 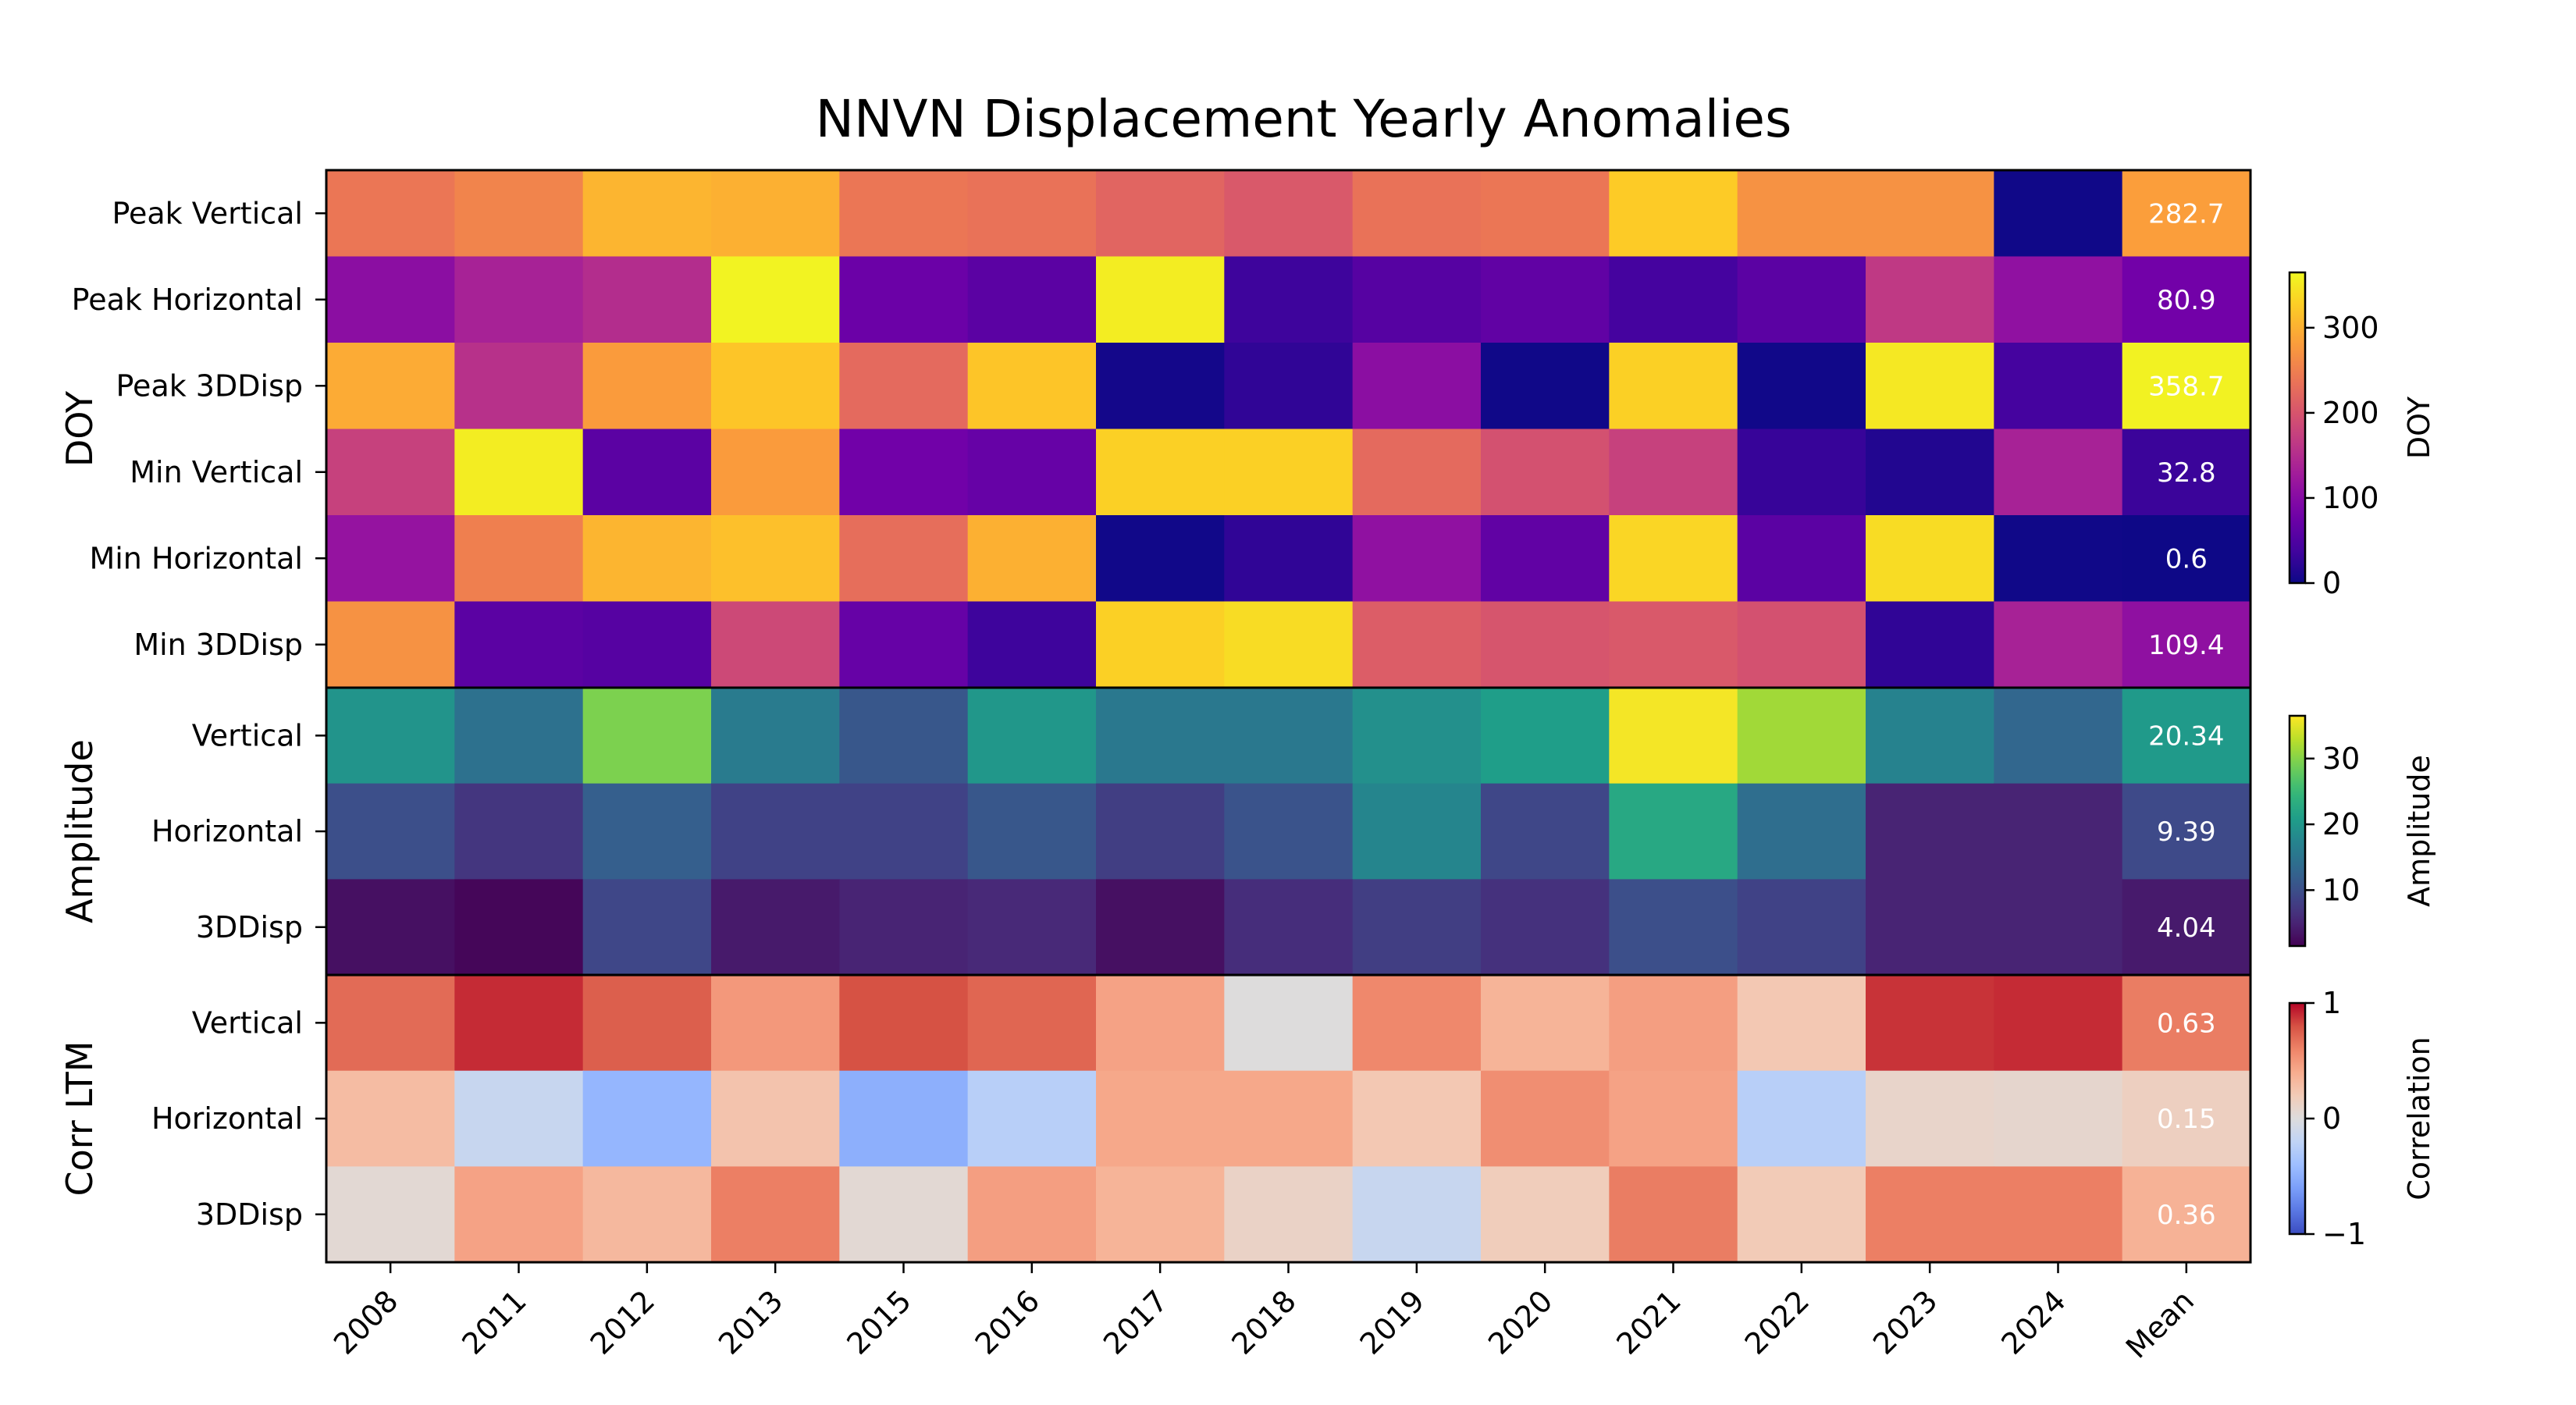 I want to click on x-tick-label: 2008, so click(x=366, y=1322).